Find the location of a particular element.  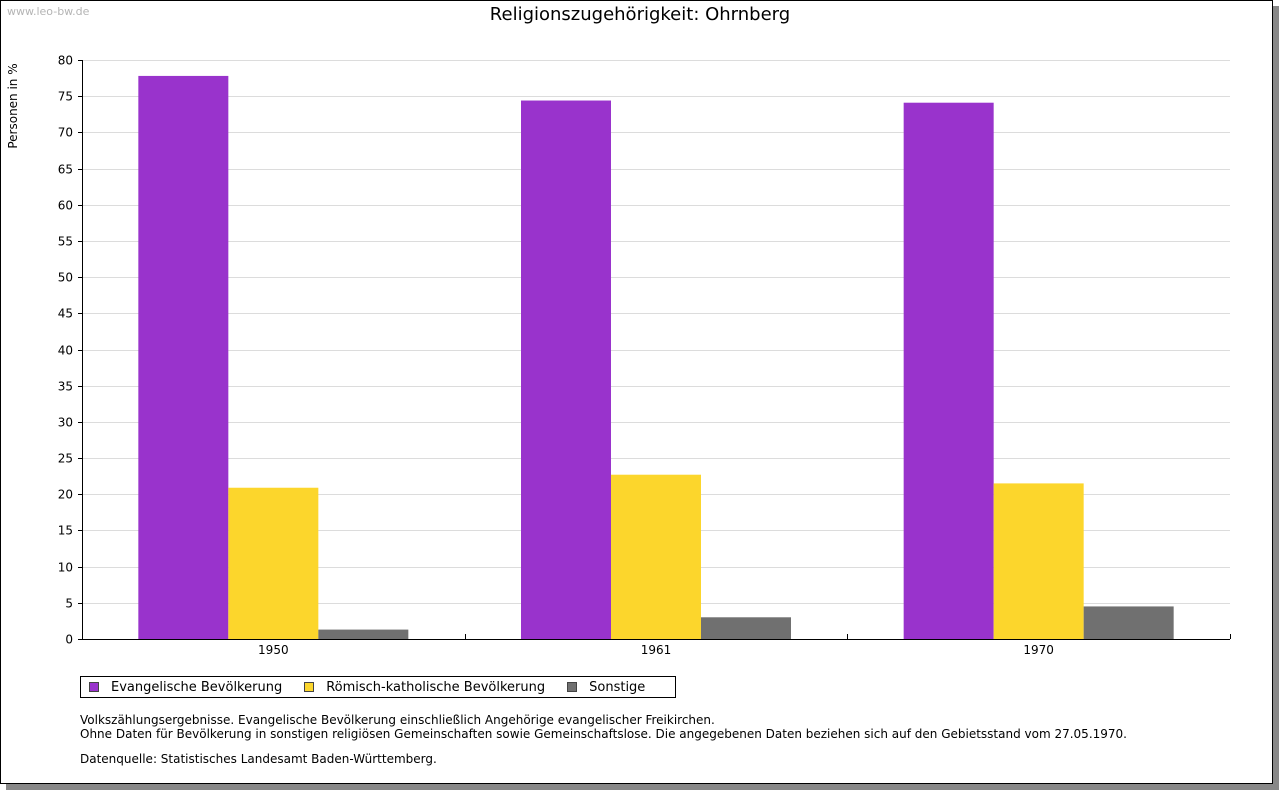

legend-item-katholisch: Römisch-katholische Bevölkerung is located at coordinates (424, 687).